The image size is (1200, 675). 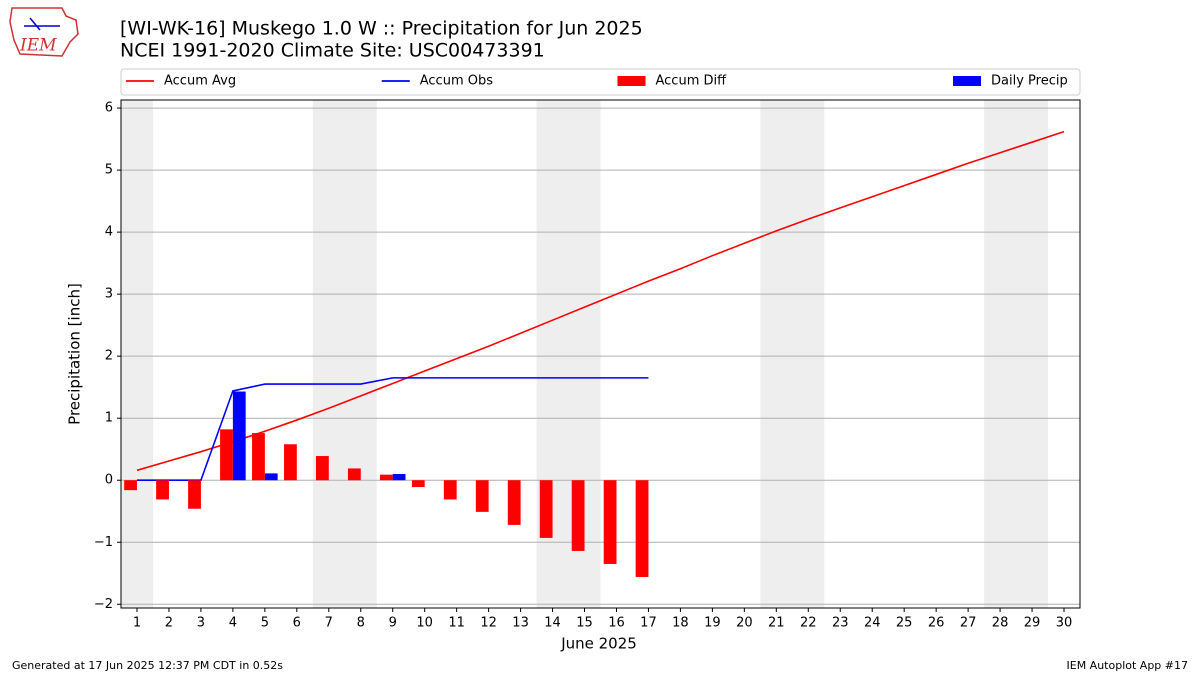 I want to click on x-tick-label: 9, so click(x=393, y=623).